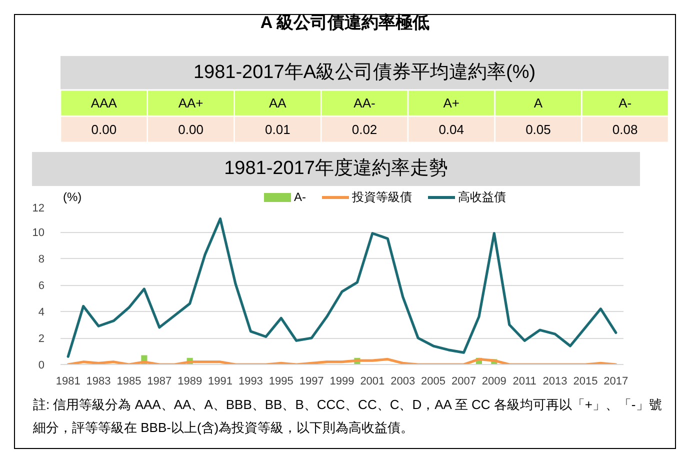  What do you see at coordinates (451, 129) in the screenshot?
I see `data-label: 0.04` at bounding box center [451, 129].